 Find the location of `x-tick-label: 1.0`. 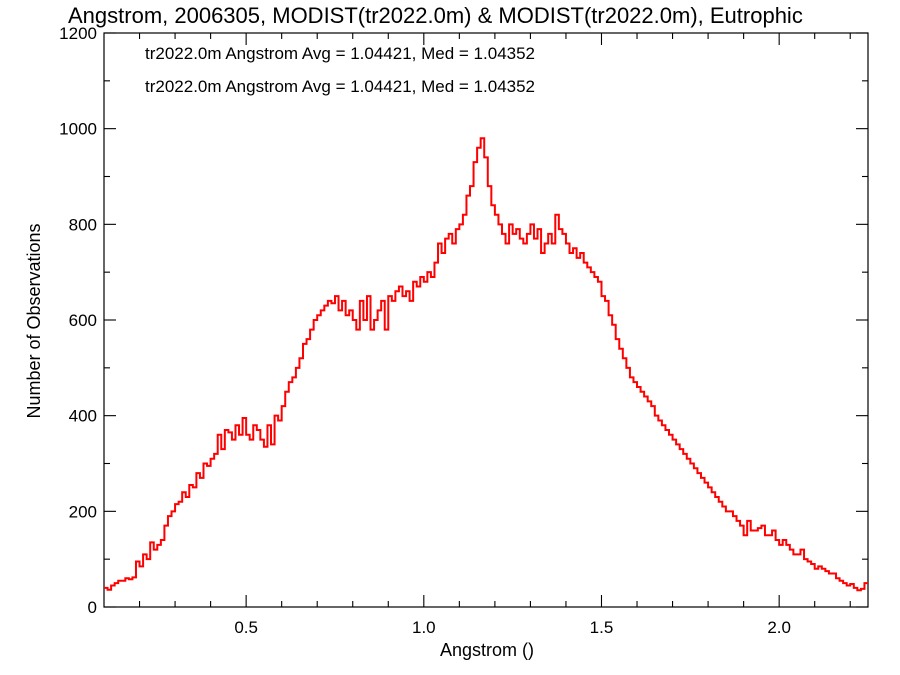

x-tick-label: 1.0 is located at coordinates (424, 627).